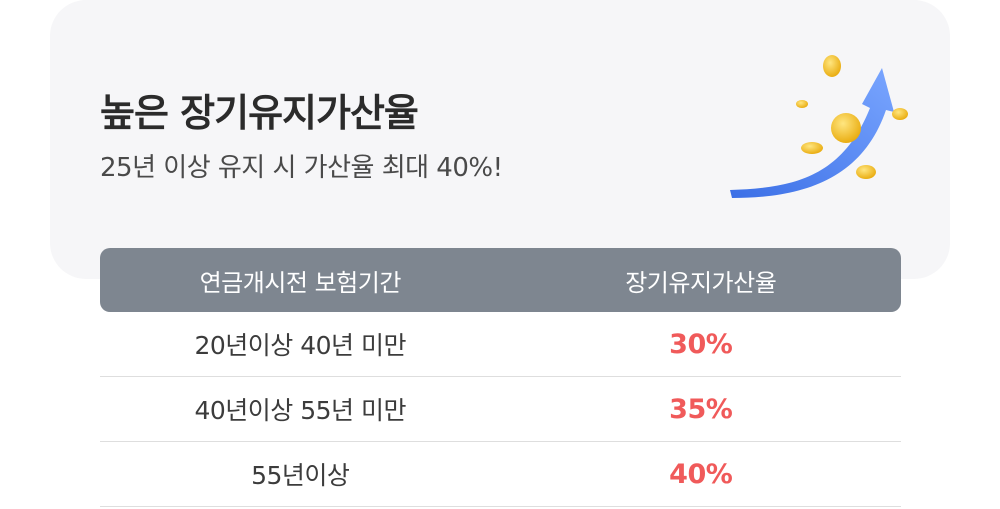  What do you see at coordinates (300, 282) in the screenshot?
I see `header-period: 연금개시전 보험기간` at bounding box center [300, 282].